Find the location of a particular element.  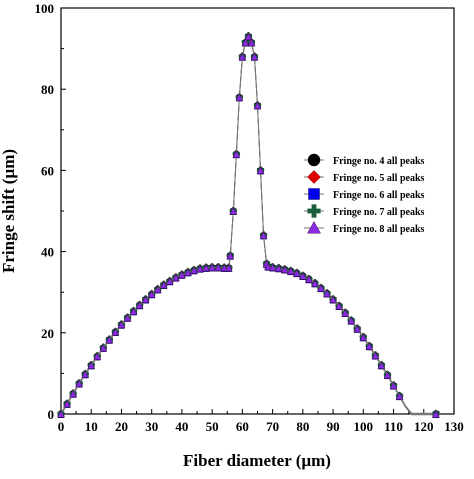

y-tick-label: 40 is located at coordinates (47, 252).